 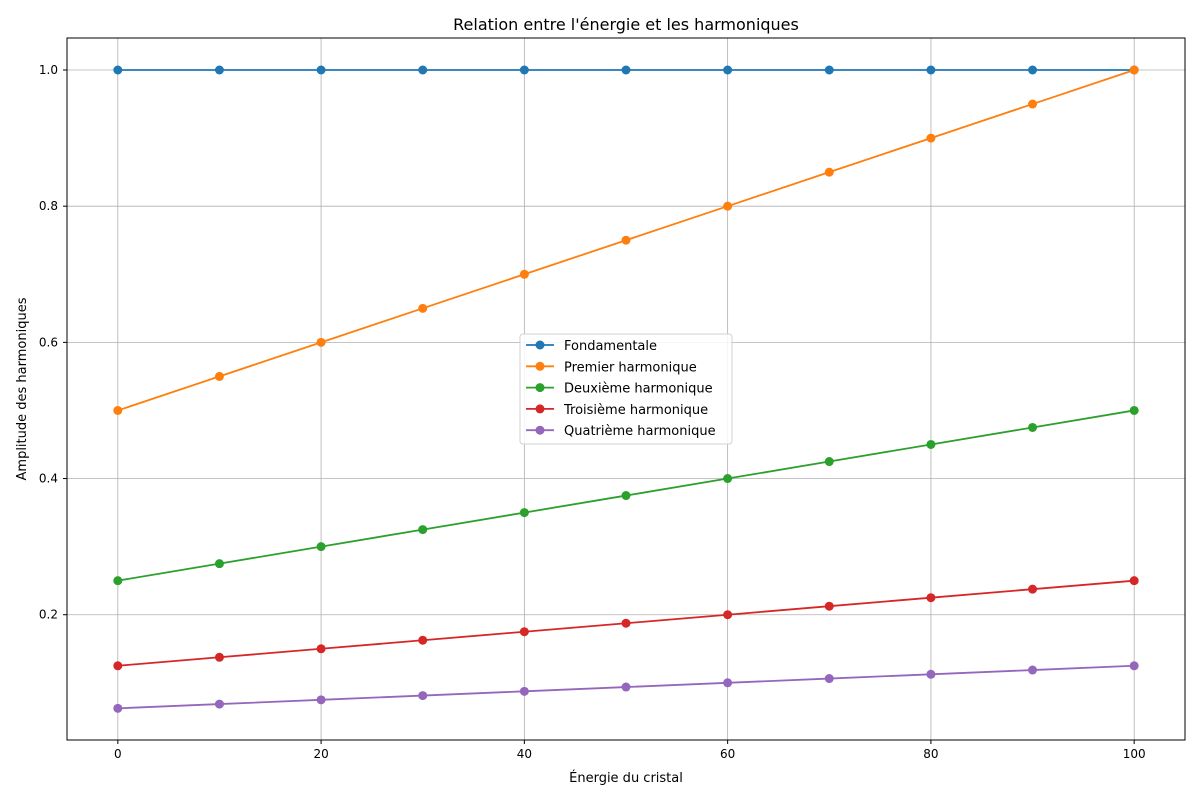 What do you see at coordinates (118, 754) in the screenshot?
I see `x-tick-label: 0` at bounding box center [118, 754].